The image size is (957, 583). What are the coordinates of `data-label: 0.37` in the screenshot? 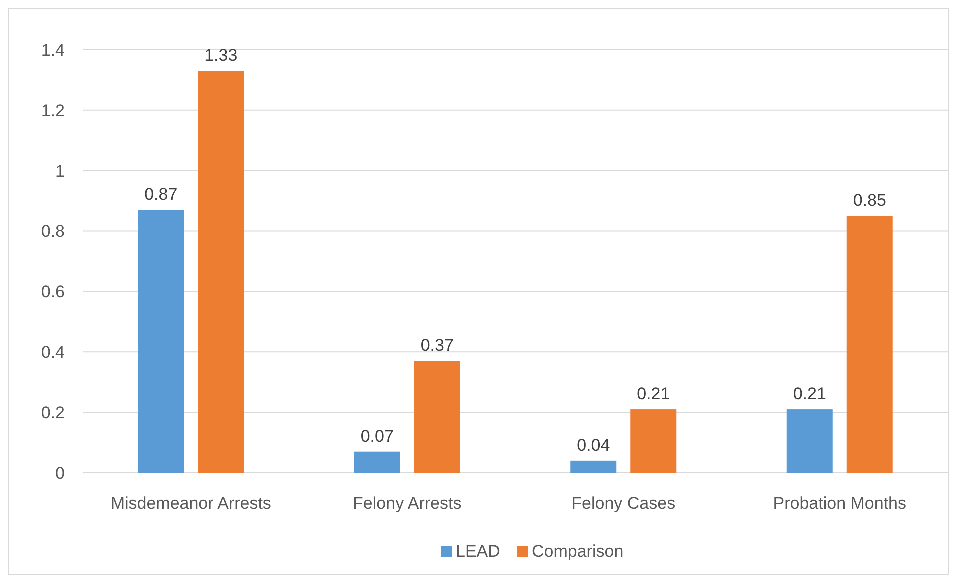 It's located at (437, 346).